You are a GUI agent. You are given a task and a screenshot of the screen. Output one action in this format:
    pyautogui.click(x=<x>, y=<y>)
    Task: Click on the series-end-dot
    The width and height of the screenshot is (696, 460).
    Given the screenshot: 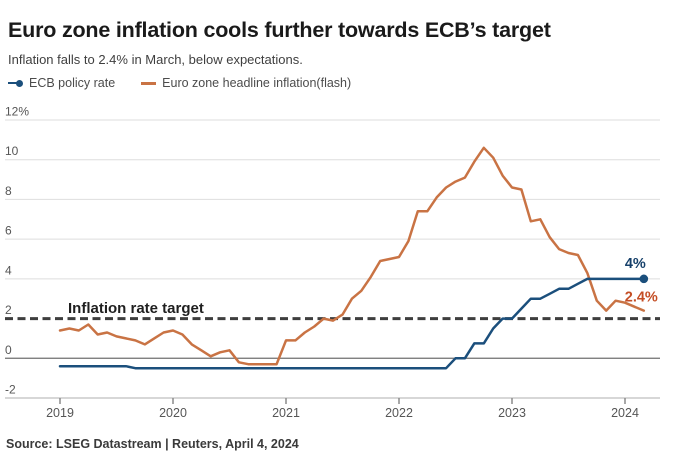 What is the action you would take?
    pyautogui.click(x=644, y=279)
    